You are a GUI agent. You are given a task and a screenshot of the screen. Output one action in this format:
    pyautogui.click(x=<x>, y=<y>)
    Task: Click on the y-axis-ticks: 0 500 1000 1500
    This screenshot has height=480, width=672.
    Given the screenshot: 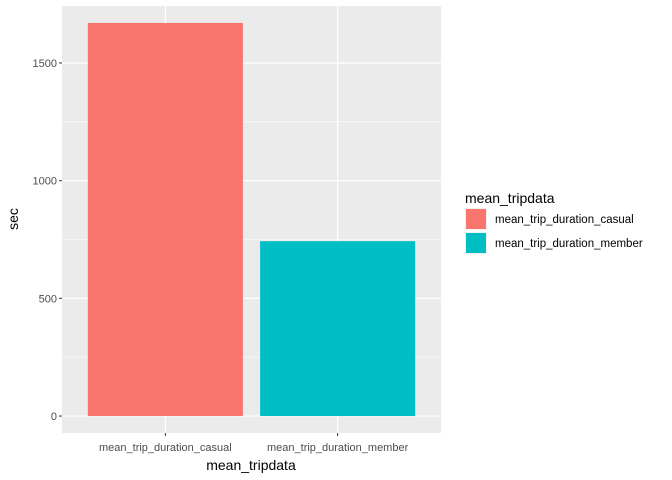 What is the action you would take?
    pyautogui.click(x=47, y=240)
    